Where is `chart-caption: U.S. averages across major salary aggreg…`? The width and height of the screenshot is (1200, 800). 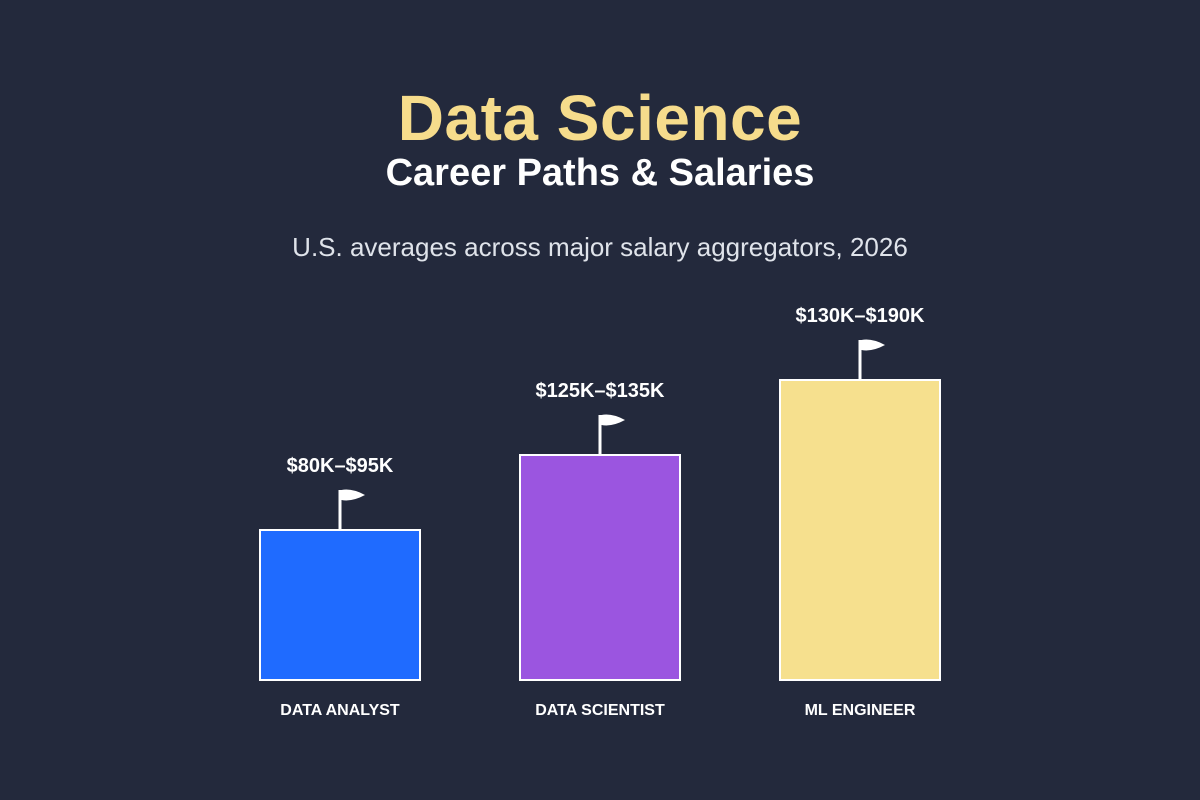 chart-caption: U.S. averages across major salary aggreg… is located at coordinates (600, 247).